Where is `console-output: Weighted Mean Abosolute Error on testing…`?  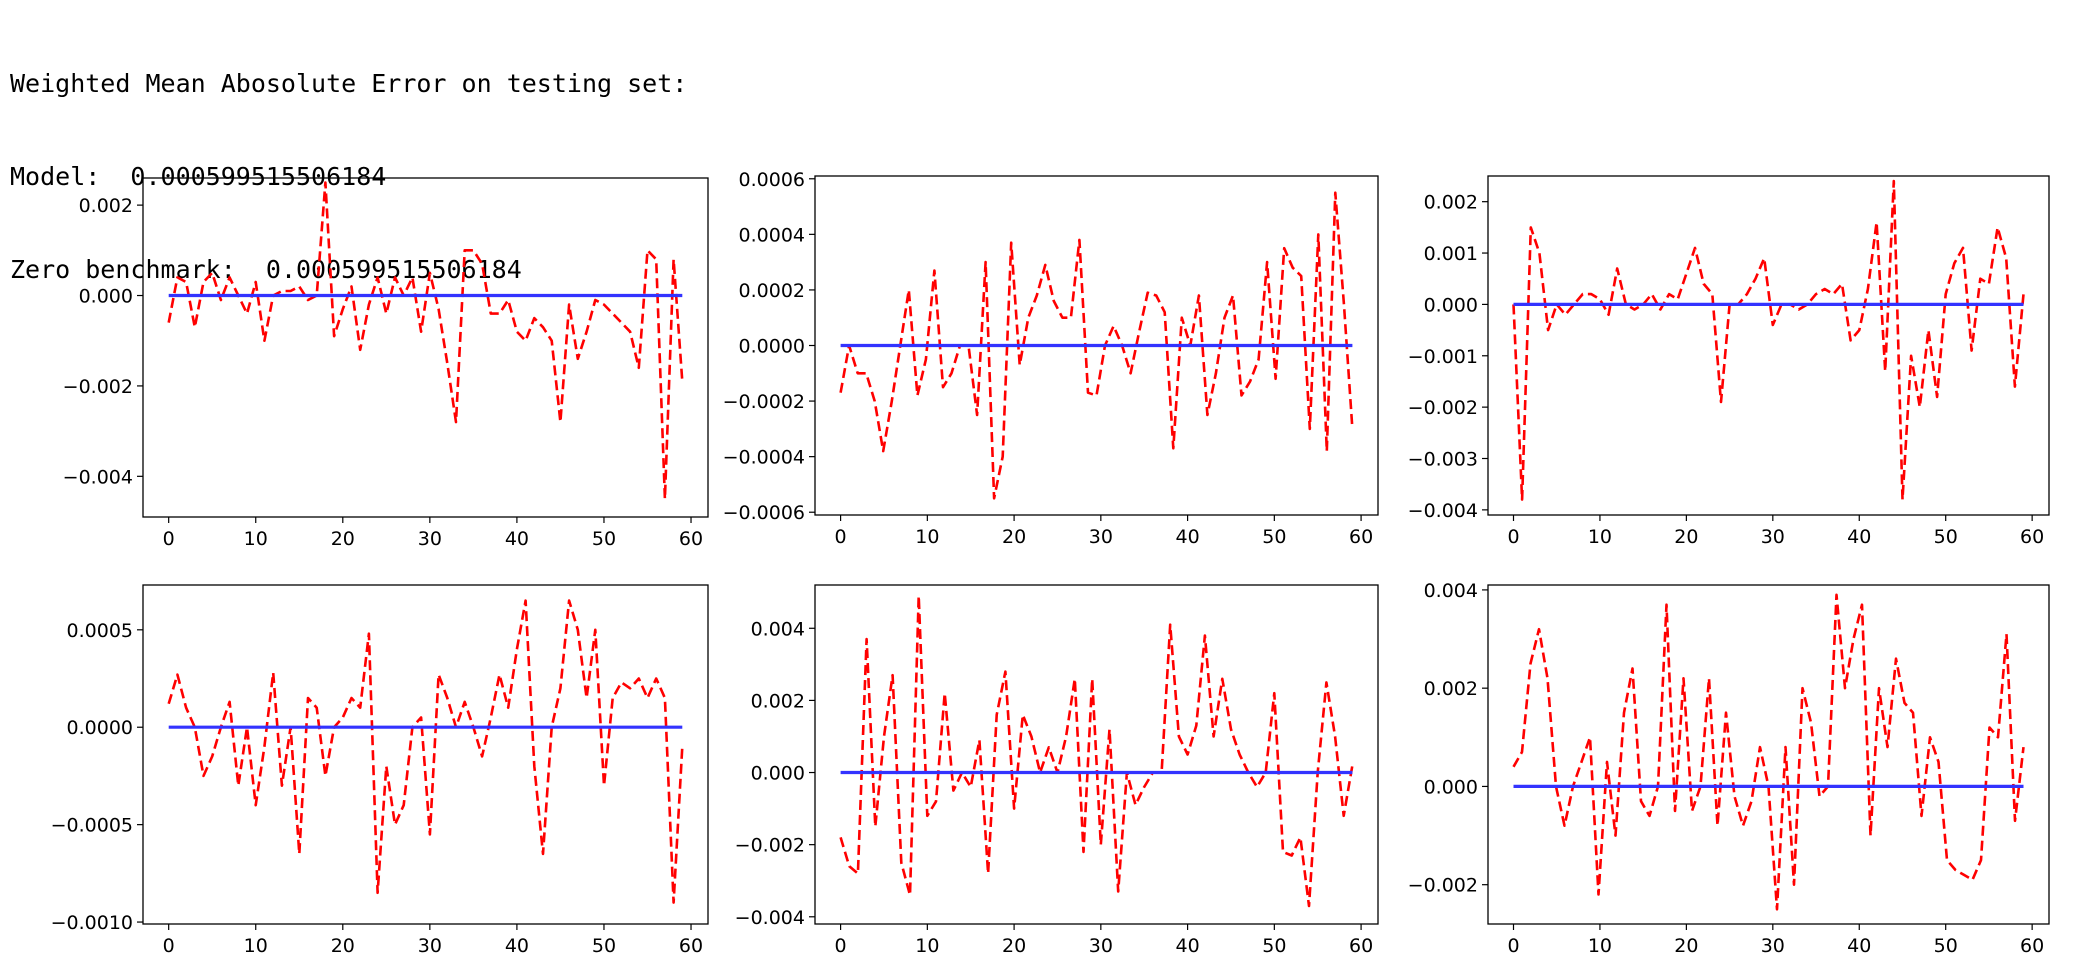 console-output: Weighted Mean Abosolute Error on testing… is located at coordinates (348, 161).